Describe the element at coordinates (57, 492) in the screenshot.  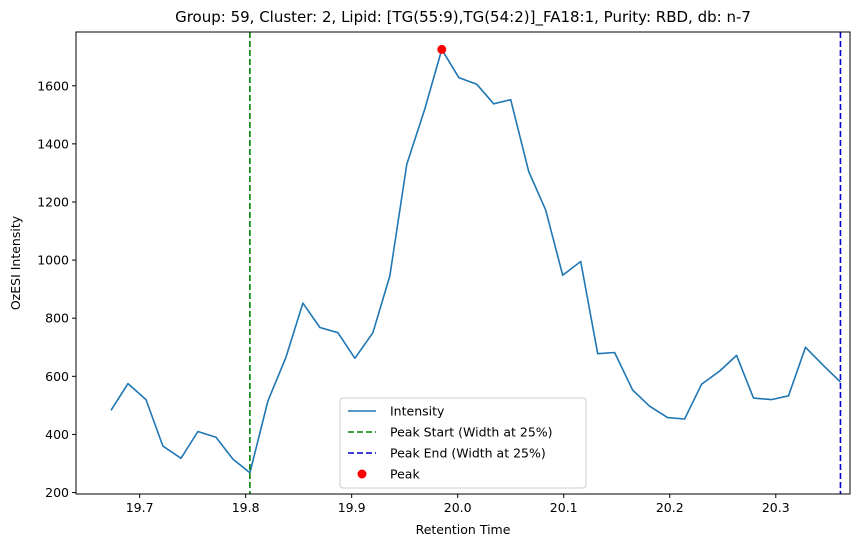
I see `y-tick-label: 200` at that location.